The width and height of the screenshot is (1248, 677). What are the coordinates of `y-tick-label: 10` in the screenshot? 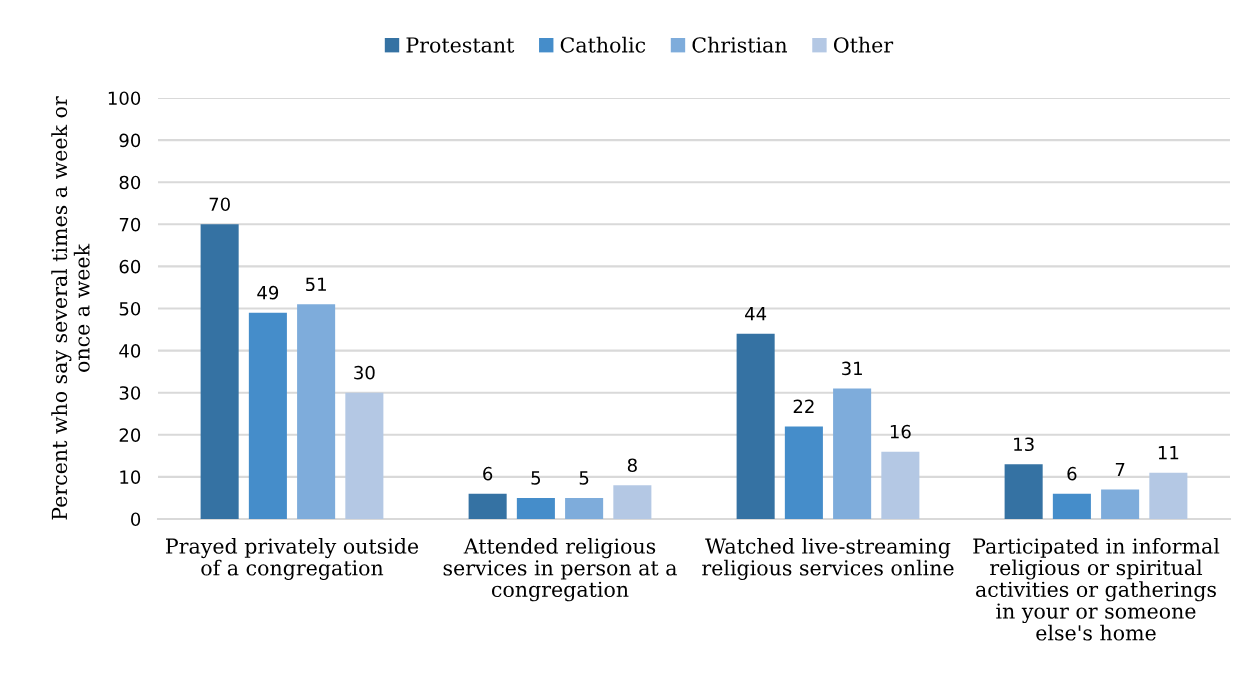 It's located at (130, 477).